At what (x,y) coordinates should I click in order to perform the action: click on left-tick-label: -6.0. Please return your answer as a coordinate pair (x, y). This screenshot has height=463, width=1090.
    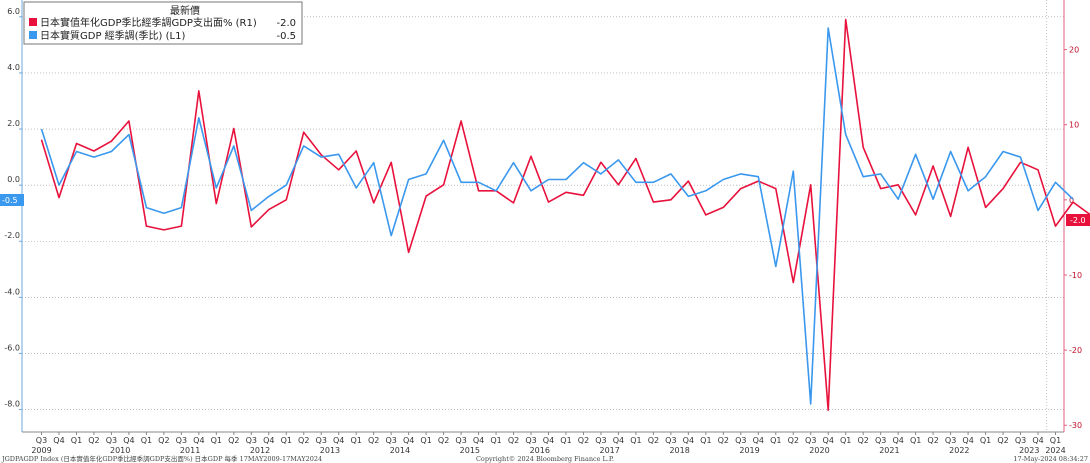
    Looking at the image, I should click on (12, 347).